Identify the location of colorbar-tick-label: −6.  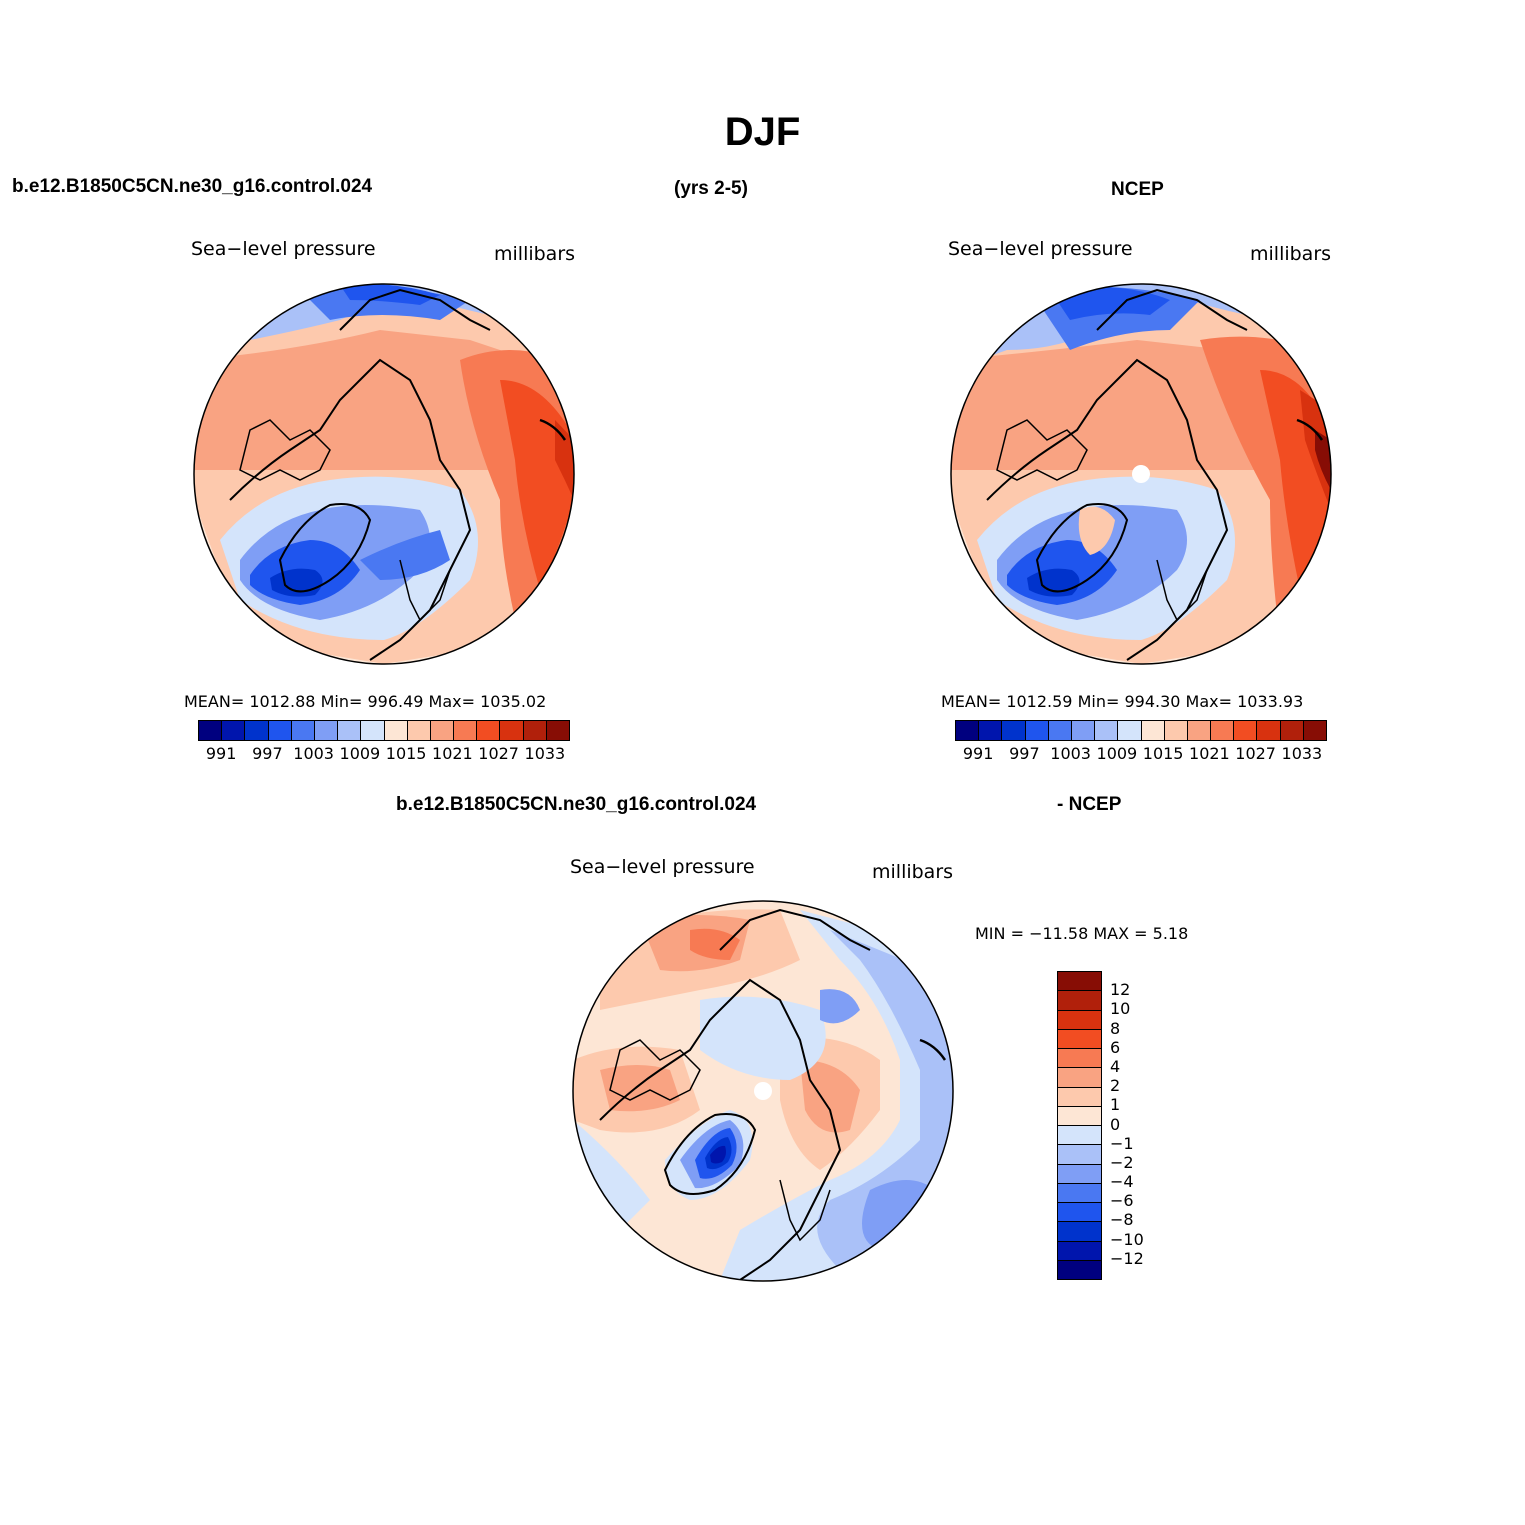
(1122, 1201).